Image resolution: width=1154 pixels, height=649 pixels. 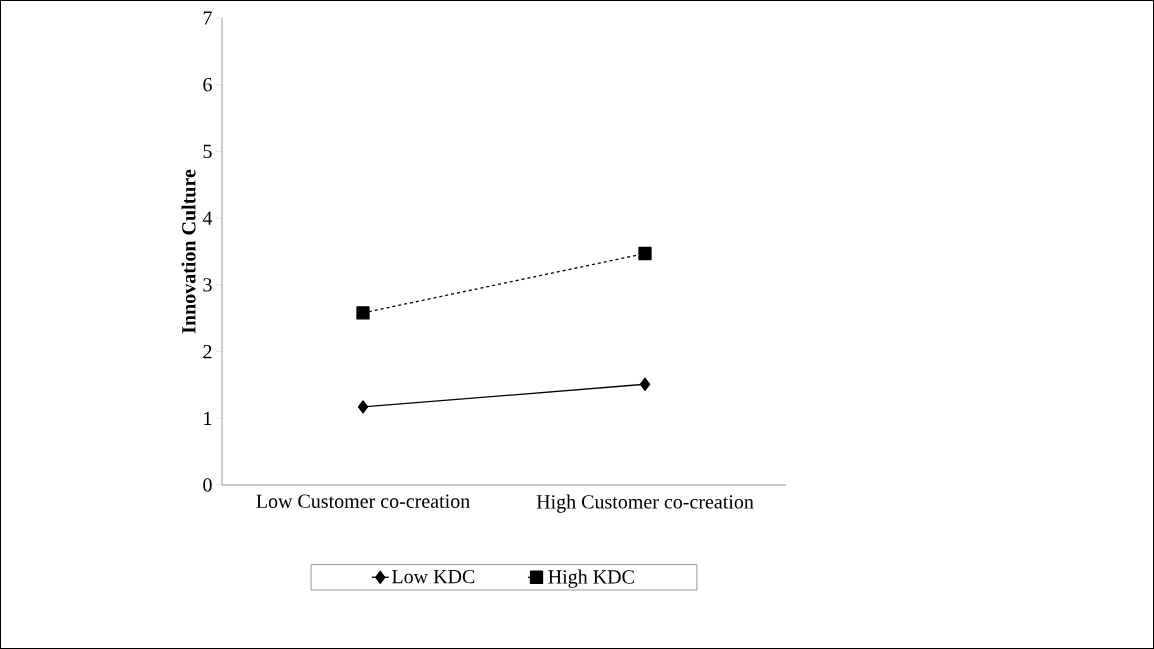 I want to click on x-tick-label: Low Customer co-creation, so click(x=363, y=501).